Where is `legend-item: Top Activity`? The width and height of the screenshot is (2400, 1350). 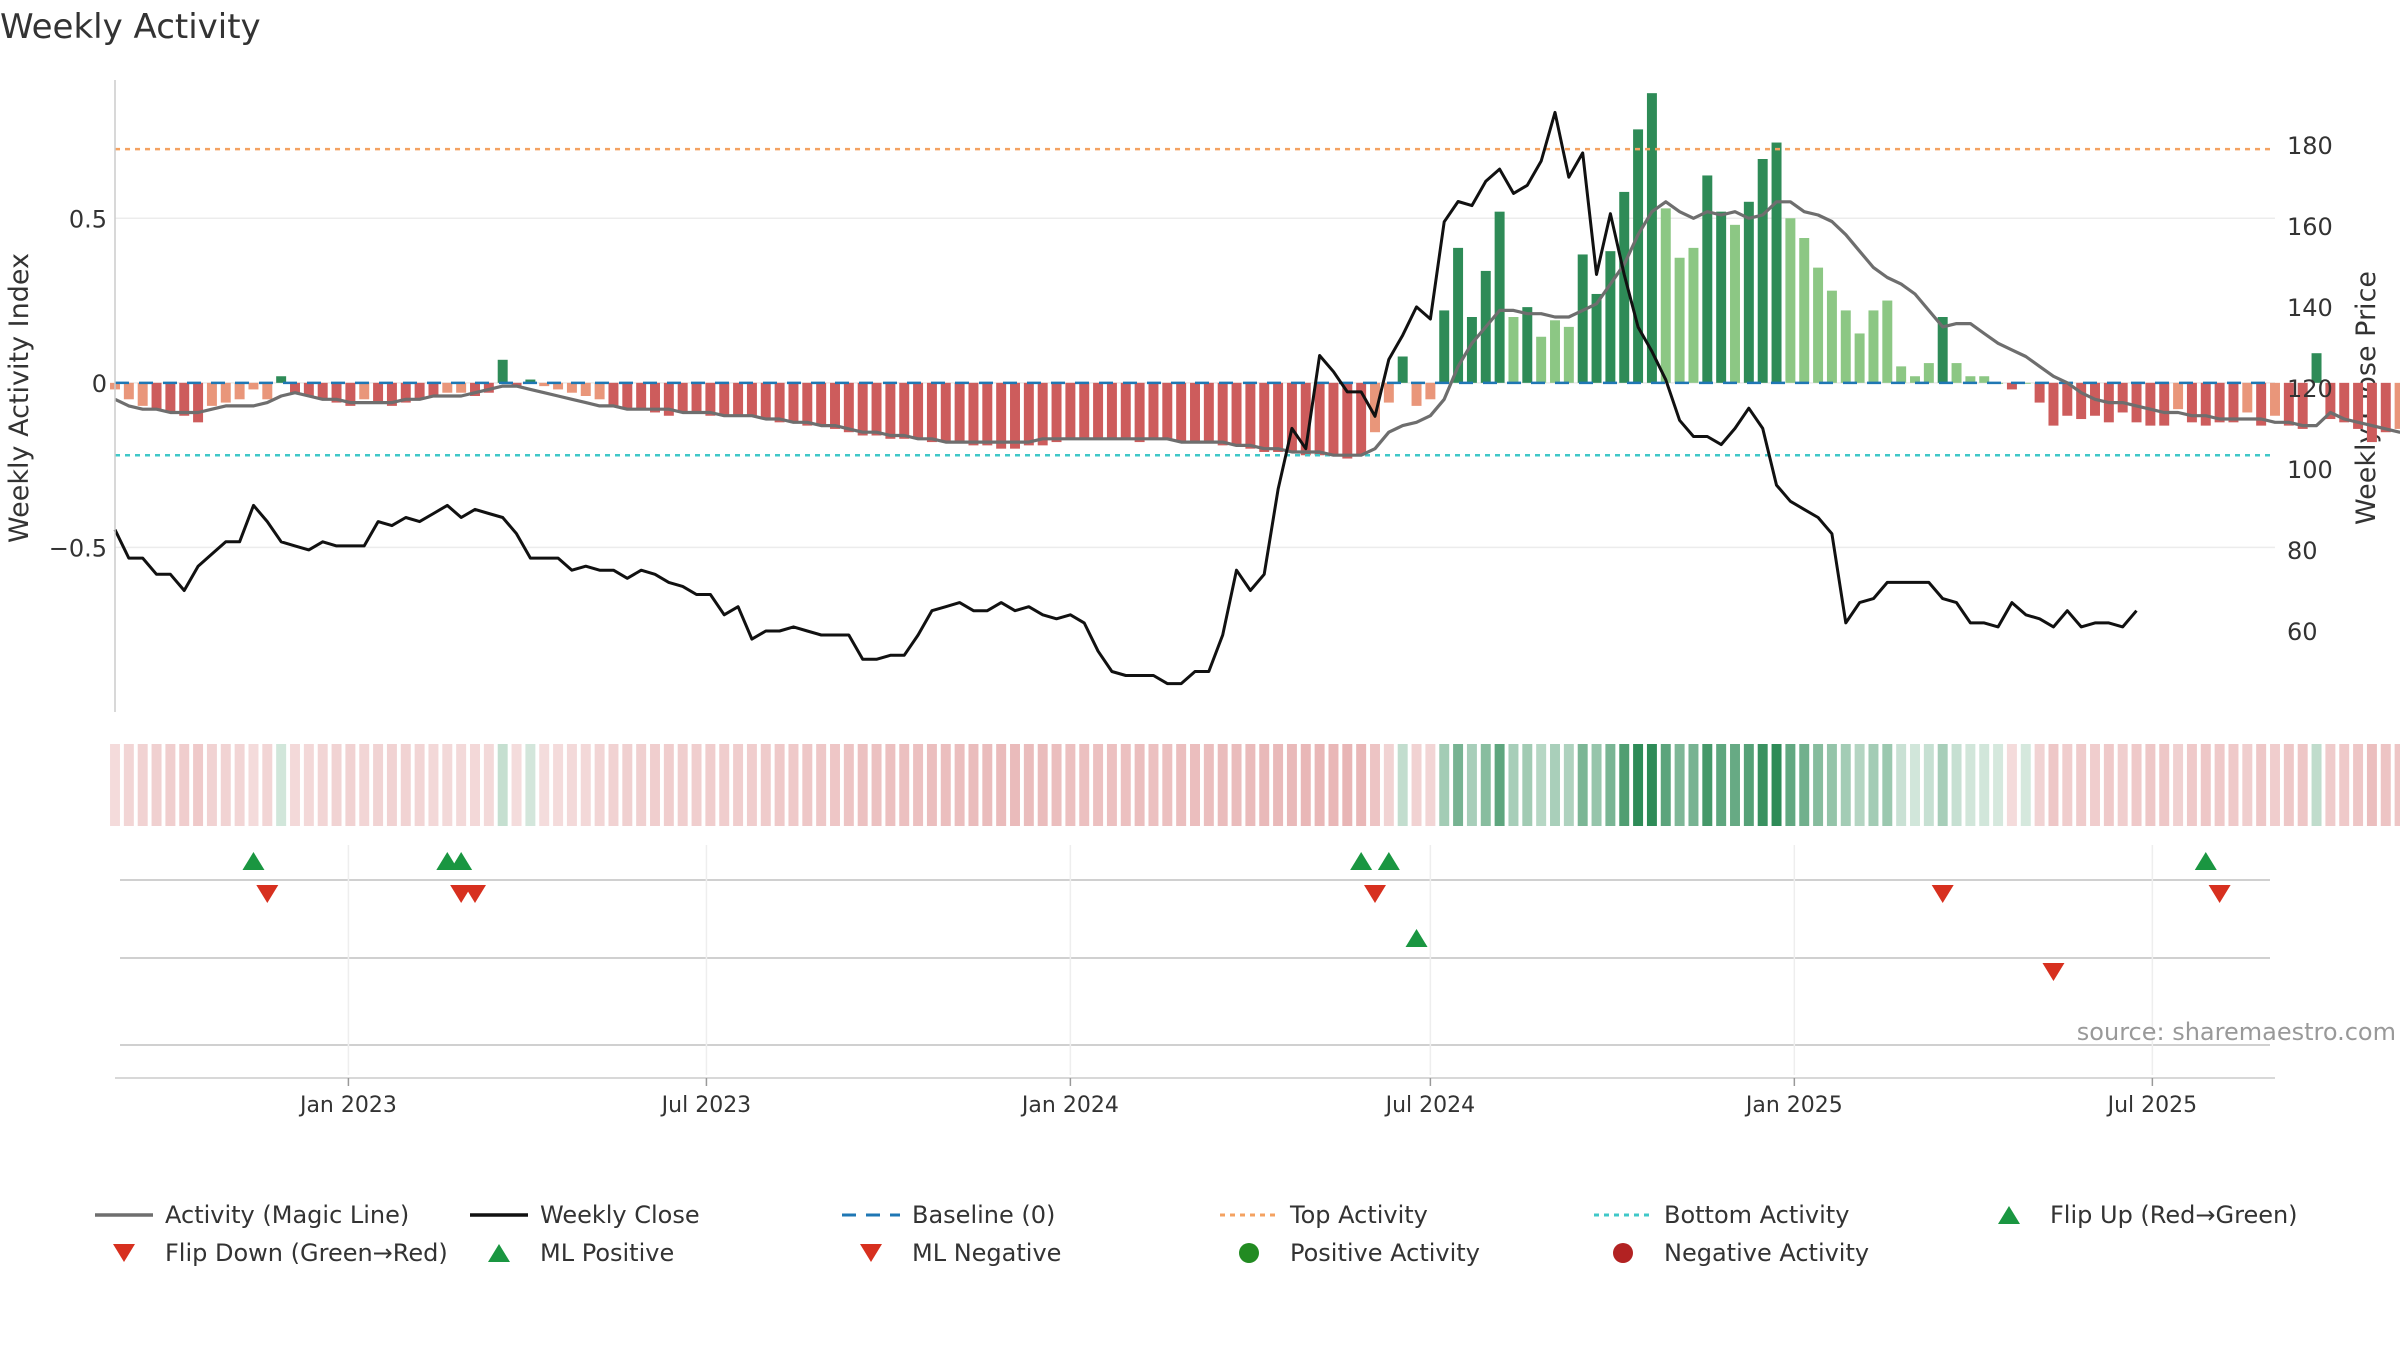
legend-item: Top Activity is located at coordinates (1323, 1215).